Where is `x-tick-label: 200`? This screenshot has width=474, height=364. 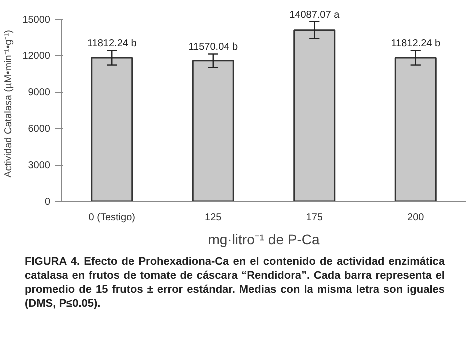
x-tick-label: 200 is located at coordinates (416, 218).